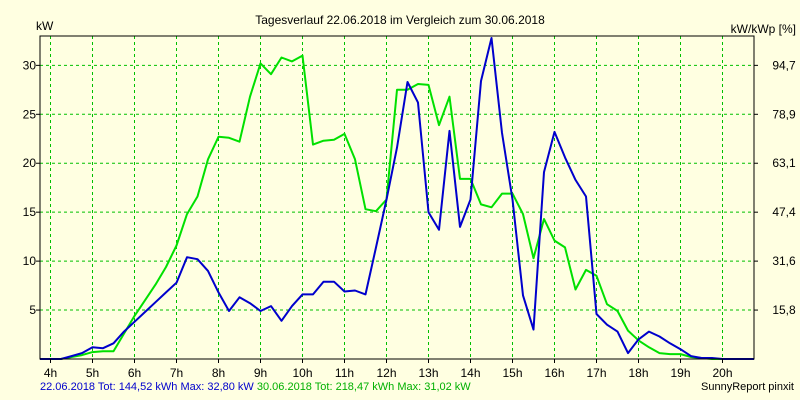 This screenshot has height=400, width=800. Describe the element at coordinates (344, 373) in the screenshot. I see `x-tick-label: 11h` at that location.